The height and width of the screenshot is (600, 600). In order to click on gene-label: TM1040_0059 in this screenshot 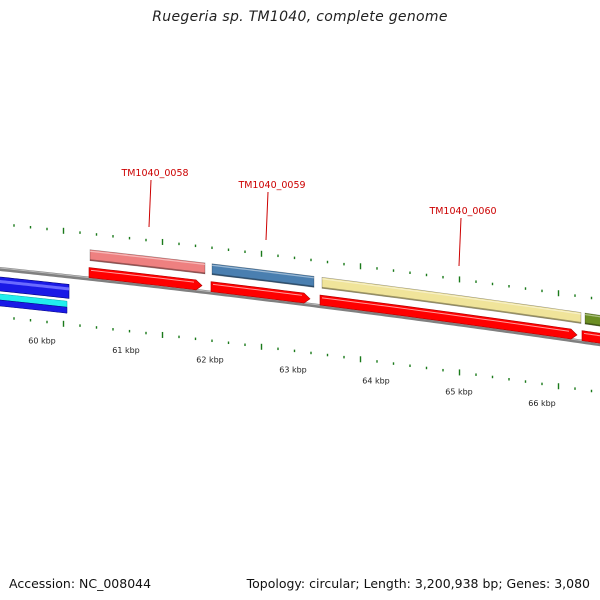, I will do `click(271, 185)`.